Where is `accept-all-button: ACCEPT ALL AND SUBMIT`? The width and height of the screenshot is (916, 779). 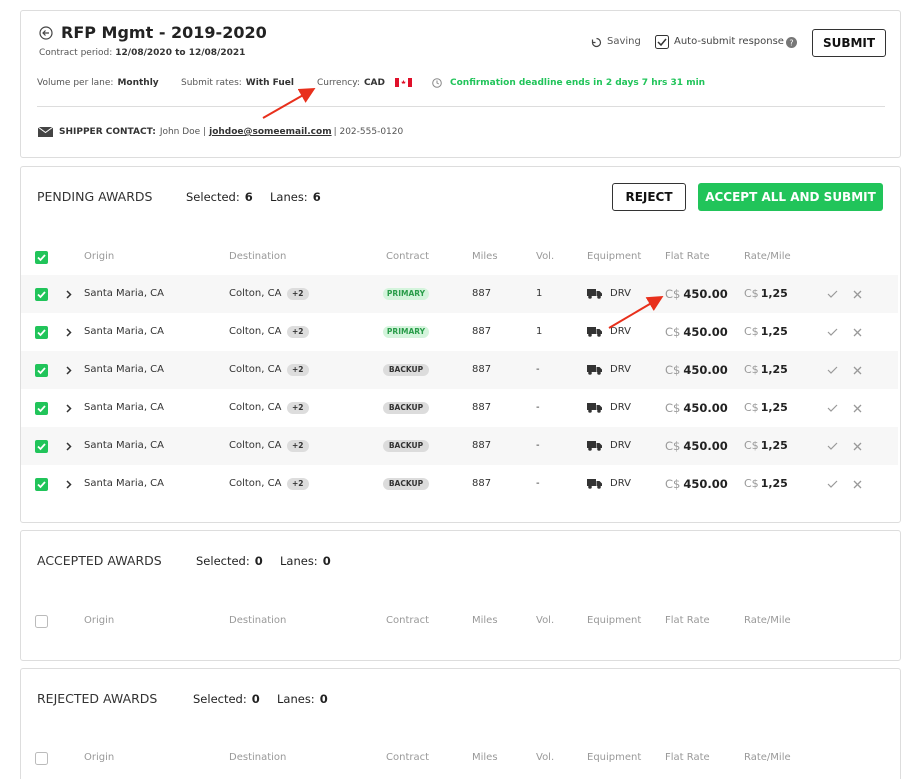
accept-all-button: ACCEPT ALL AND SUBMIT is located at coordinates (790, 197).